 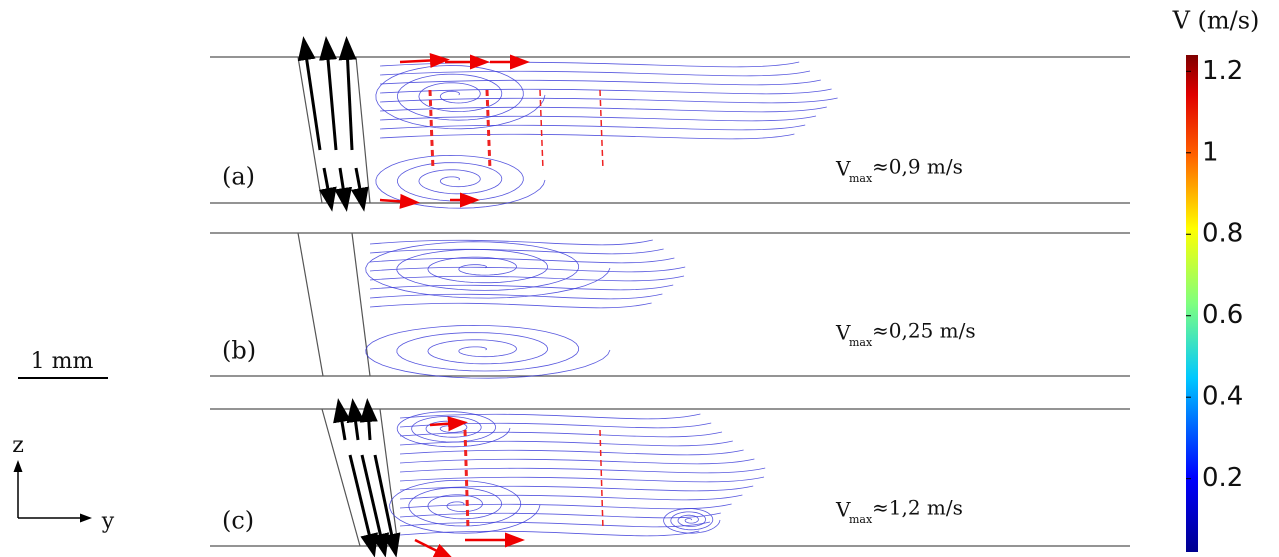 What do you see at coordinates (1222, 397) in the screenshot?
I see `colorbar-tick-label: 0.4` at bounding box center [1222, 397].